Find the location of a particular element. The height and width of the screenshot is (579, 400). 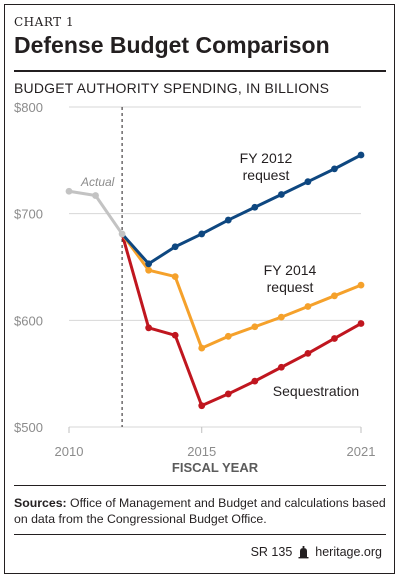

sources-label: Sources: is located at coordinates (40, 503).